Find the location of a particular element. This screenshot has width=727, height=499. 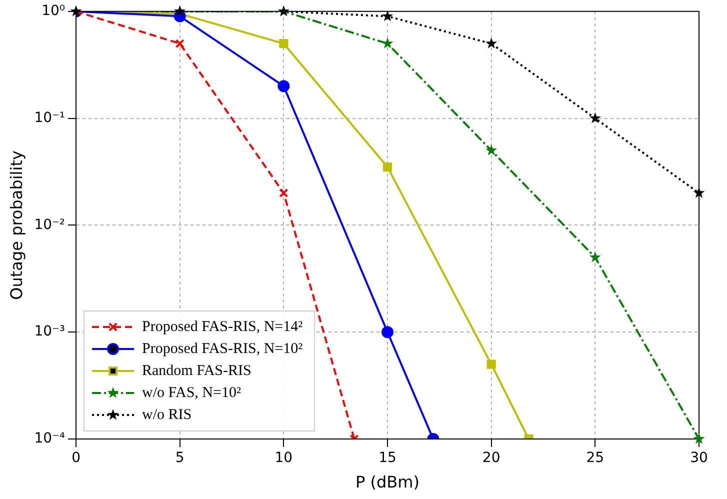

y-tick-label: 10⁻¹ is located at coordinates (50, 118).